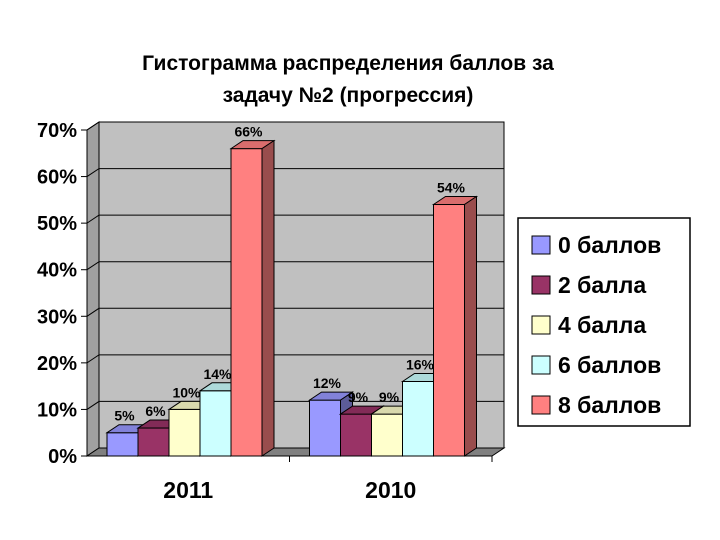 The image size is (720, 540). What do you see at coordinates (124, 416) in the screenshot?
I see `data-label: 5%` at bounding box center [124, 416].